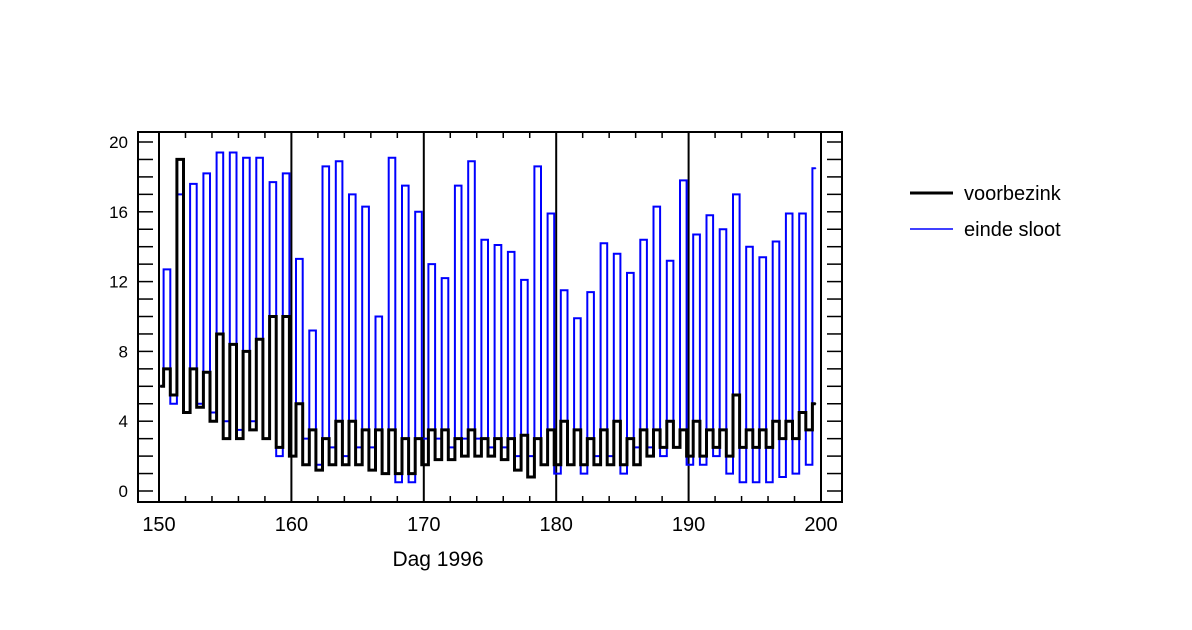 The height and width of the screenshot is (630, 1192). I want to click on y-tick-label: 20, so click(118, 142).